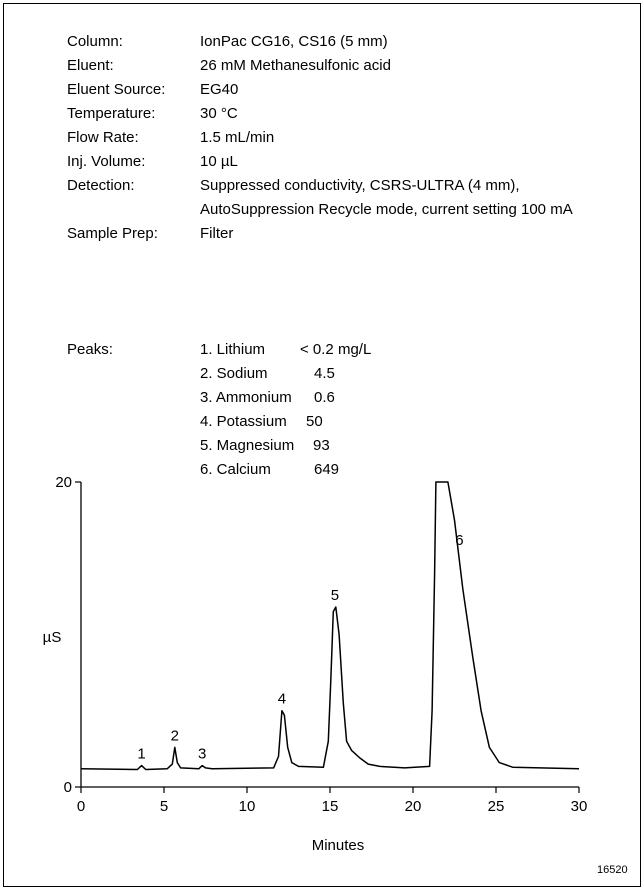  What do you see at coordinates (335, 595) in the screenshot?
I see `peak-number-label: 5` at bounding box center [335, 595].